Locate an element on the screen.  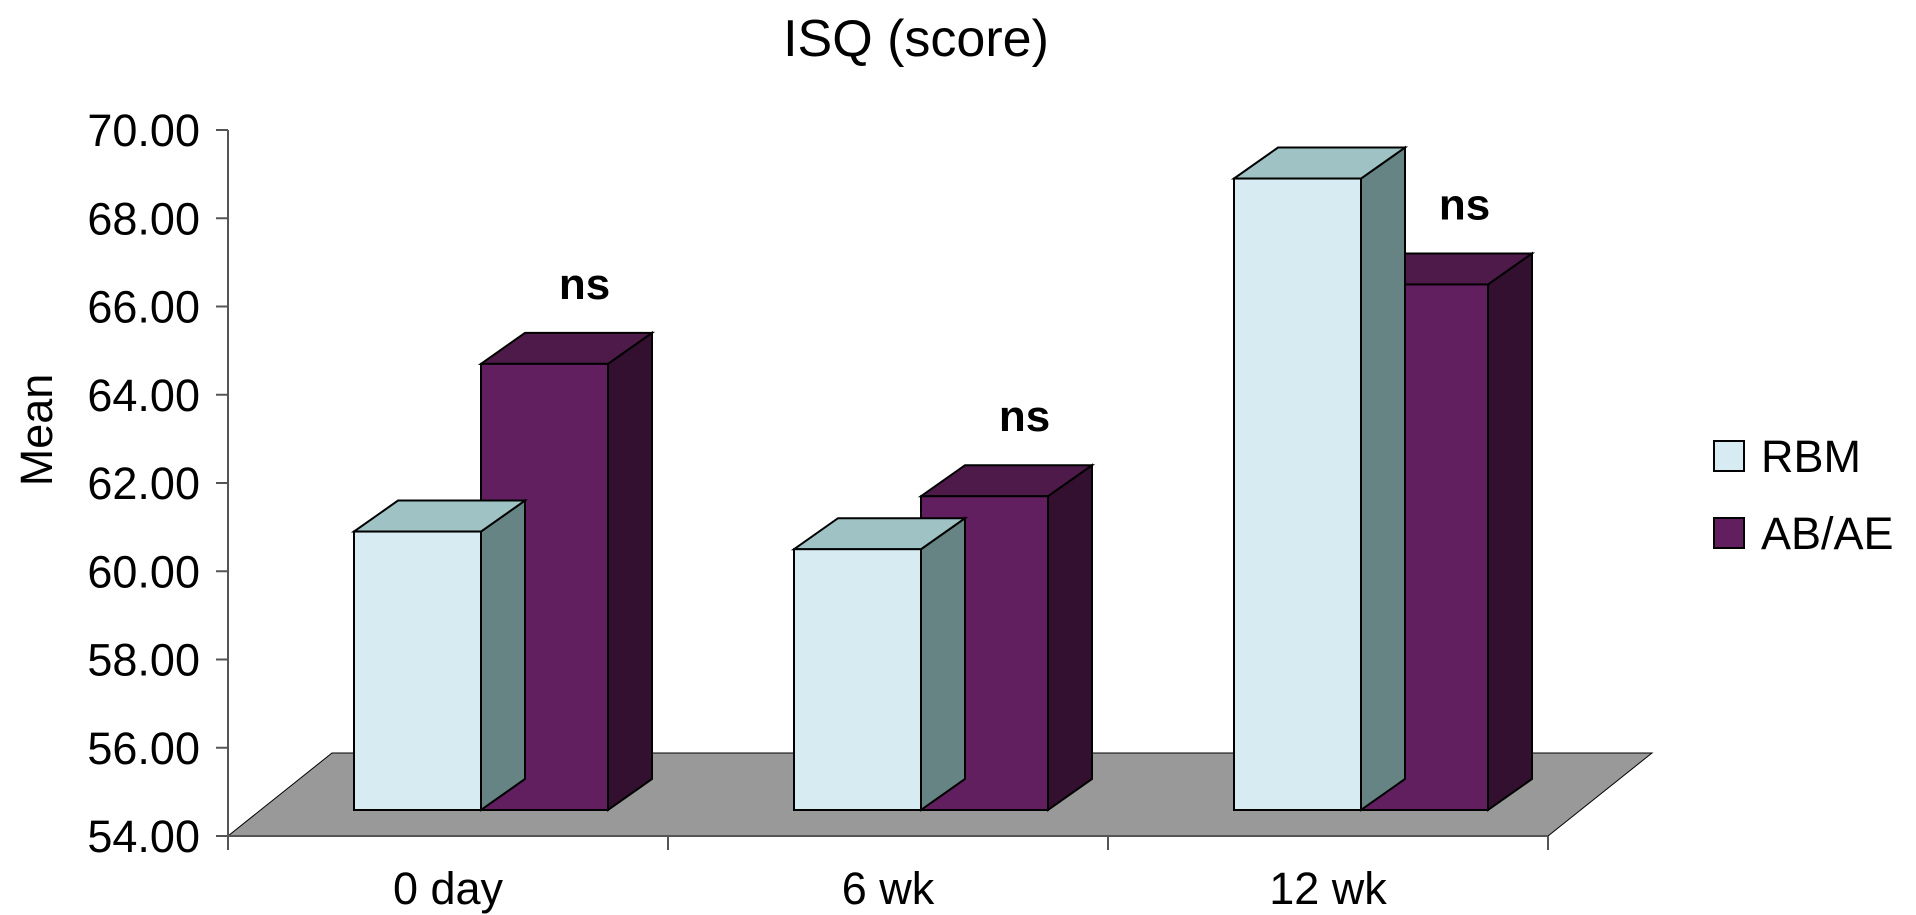
y-tick-label: 68.00 is located at coordinates (143, 218).